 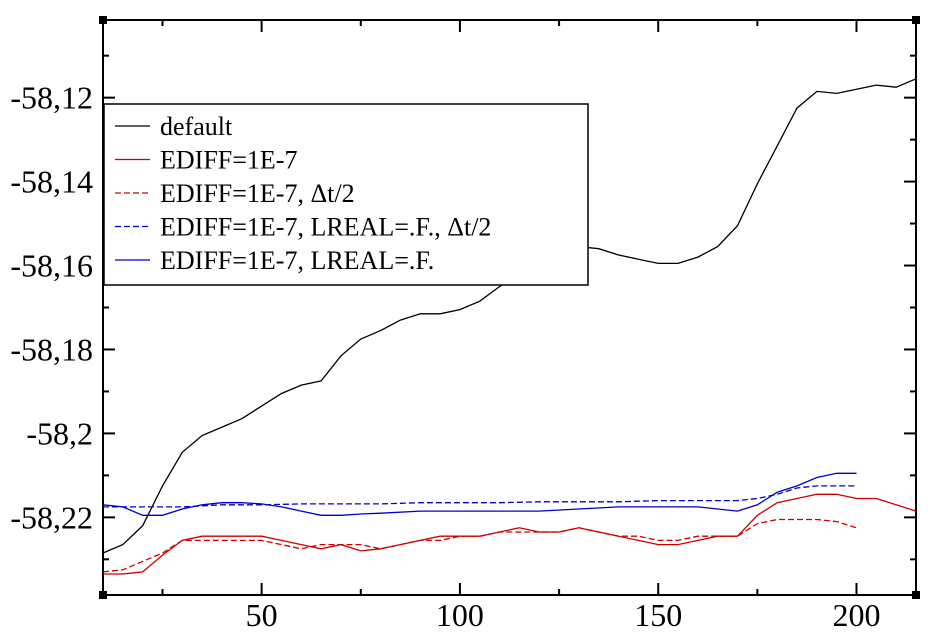 What do you see at coordinates (51, 182) in the screenshot?
I see `y-tick-label: -58,14` at bounding box center [51, 182].